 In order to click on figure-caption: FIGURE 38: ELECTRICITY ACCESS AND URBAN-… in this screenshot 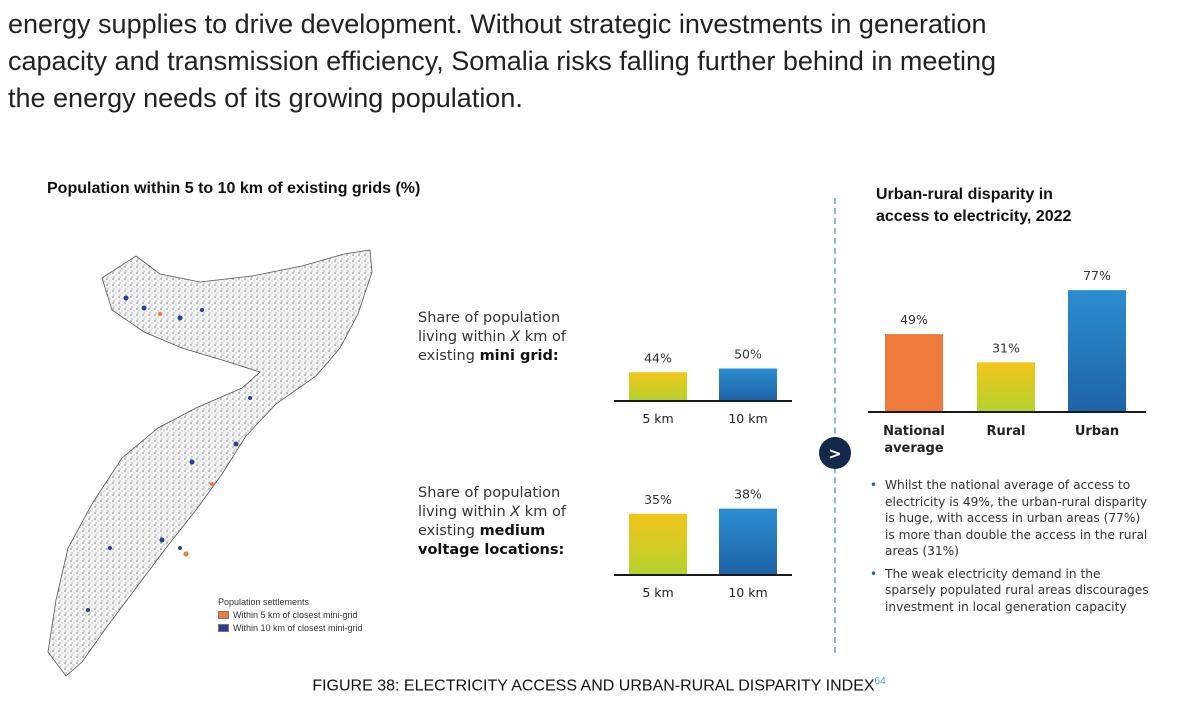, I will do `click(599, 685)`.